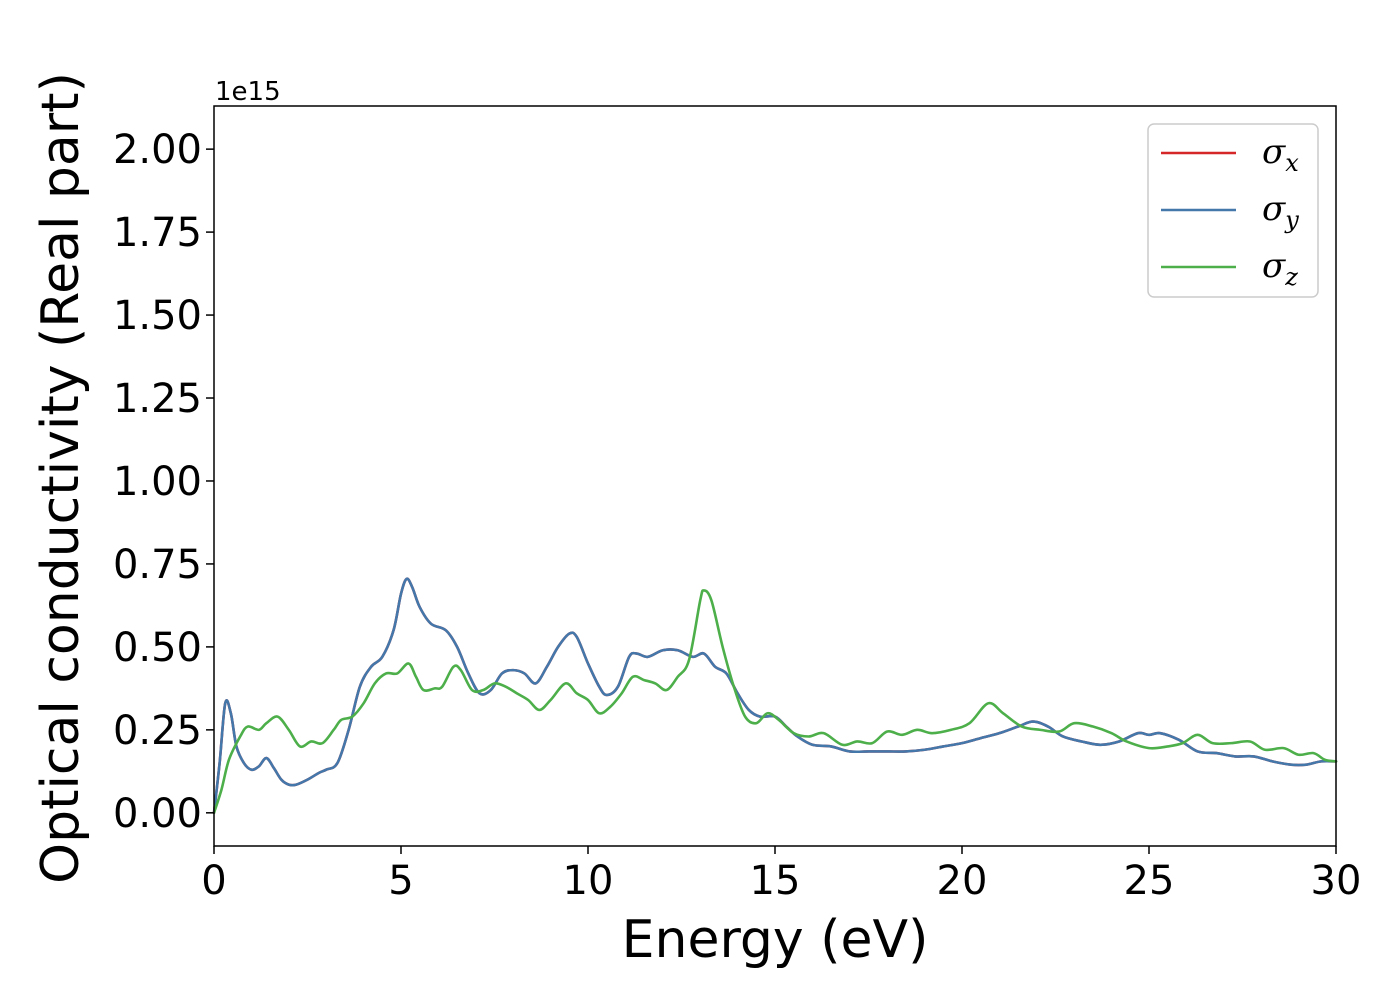  Describe the element at coordinates (1292, 163) in the screenshot. I see `legend-subscript: x` at that location.